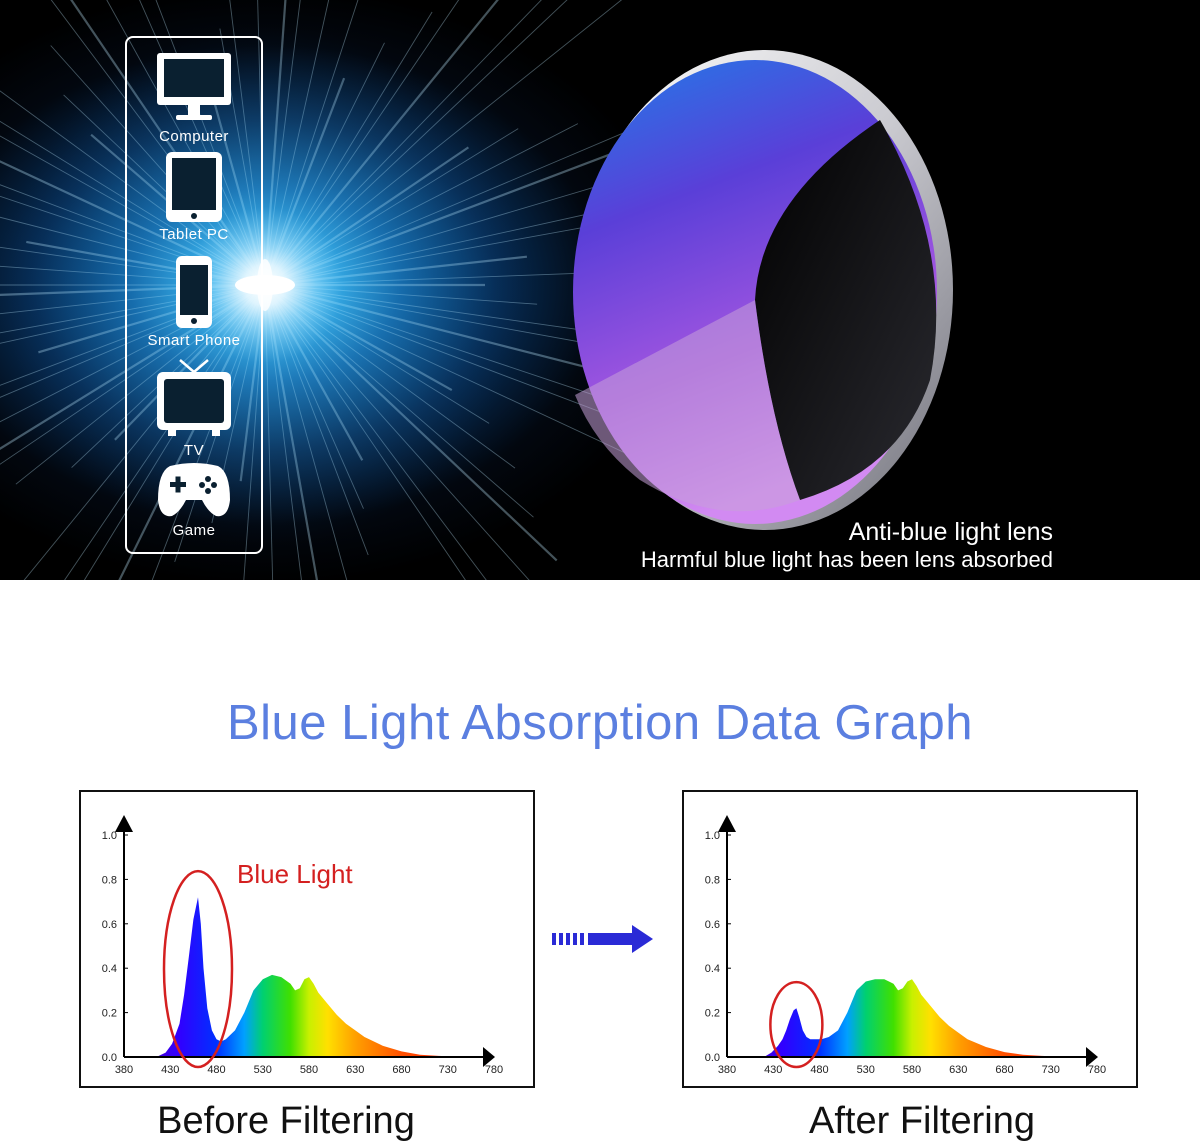 The image size is (1200, 1147). I want to click on device-label: TV, so click(194, 450).